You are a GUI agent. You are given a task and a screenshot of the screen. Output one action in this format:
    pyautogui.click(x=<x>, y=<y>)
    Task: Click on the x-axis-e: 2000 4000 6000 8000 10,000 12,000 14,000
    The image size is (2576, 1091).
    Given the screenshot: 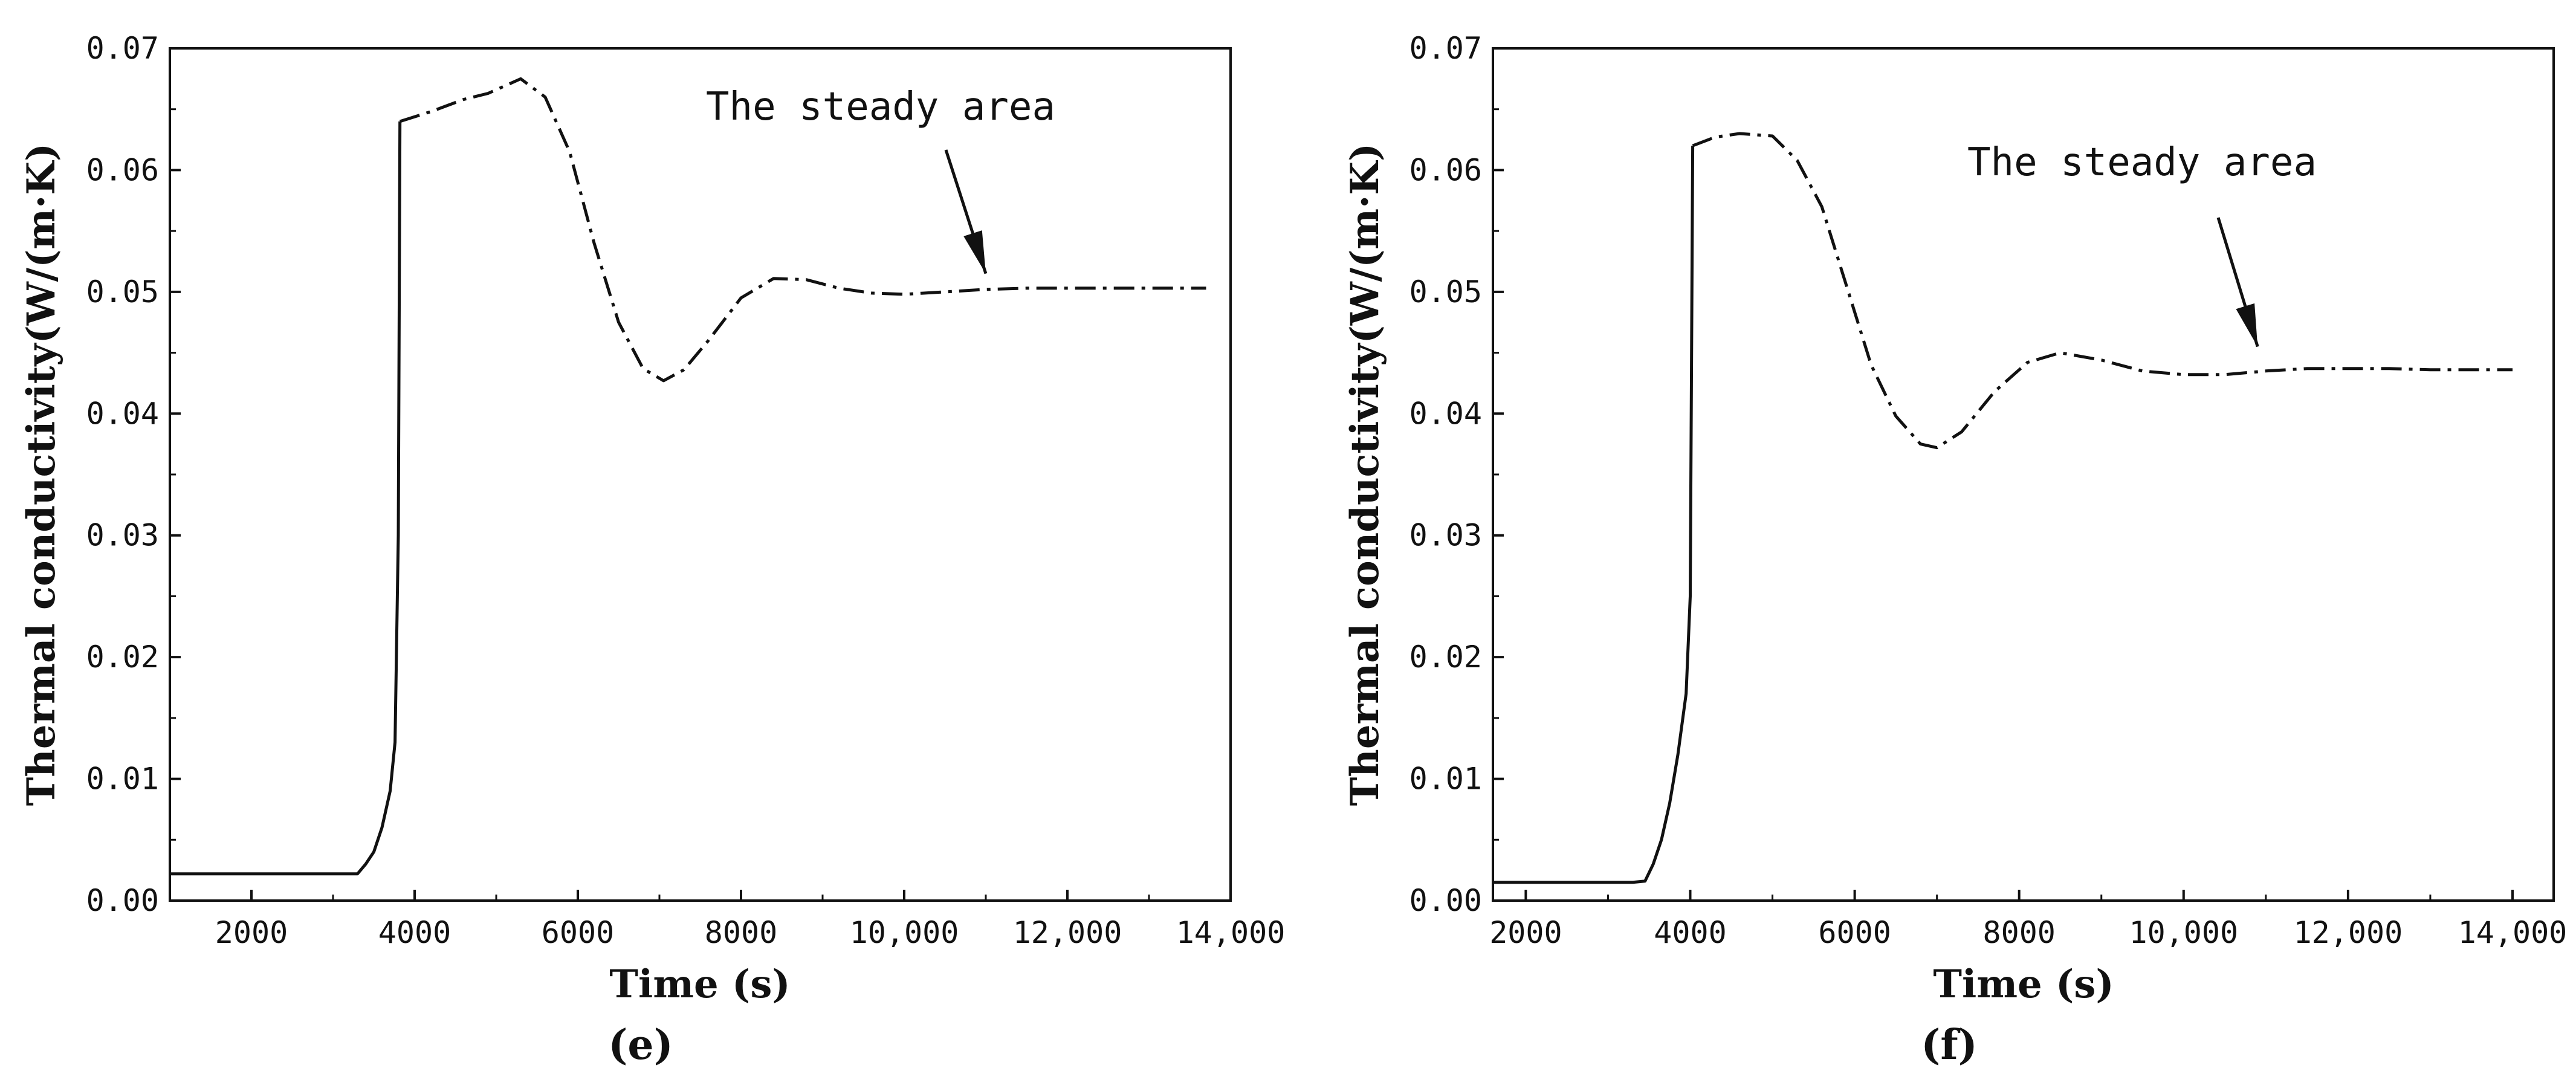 What is the action you would take?
    pyautogui.click(x=727, y=920)
    